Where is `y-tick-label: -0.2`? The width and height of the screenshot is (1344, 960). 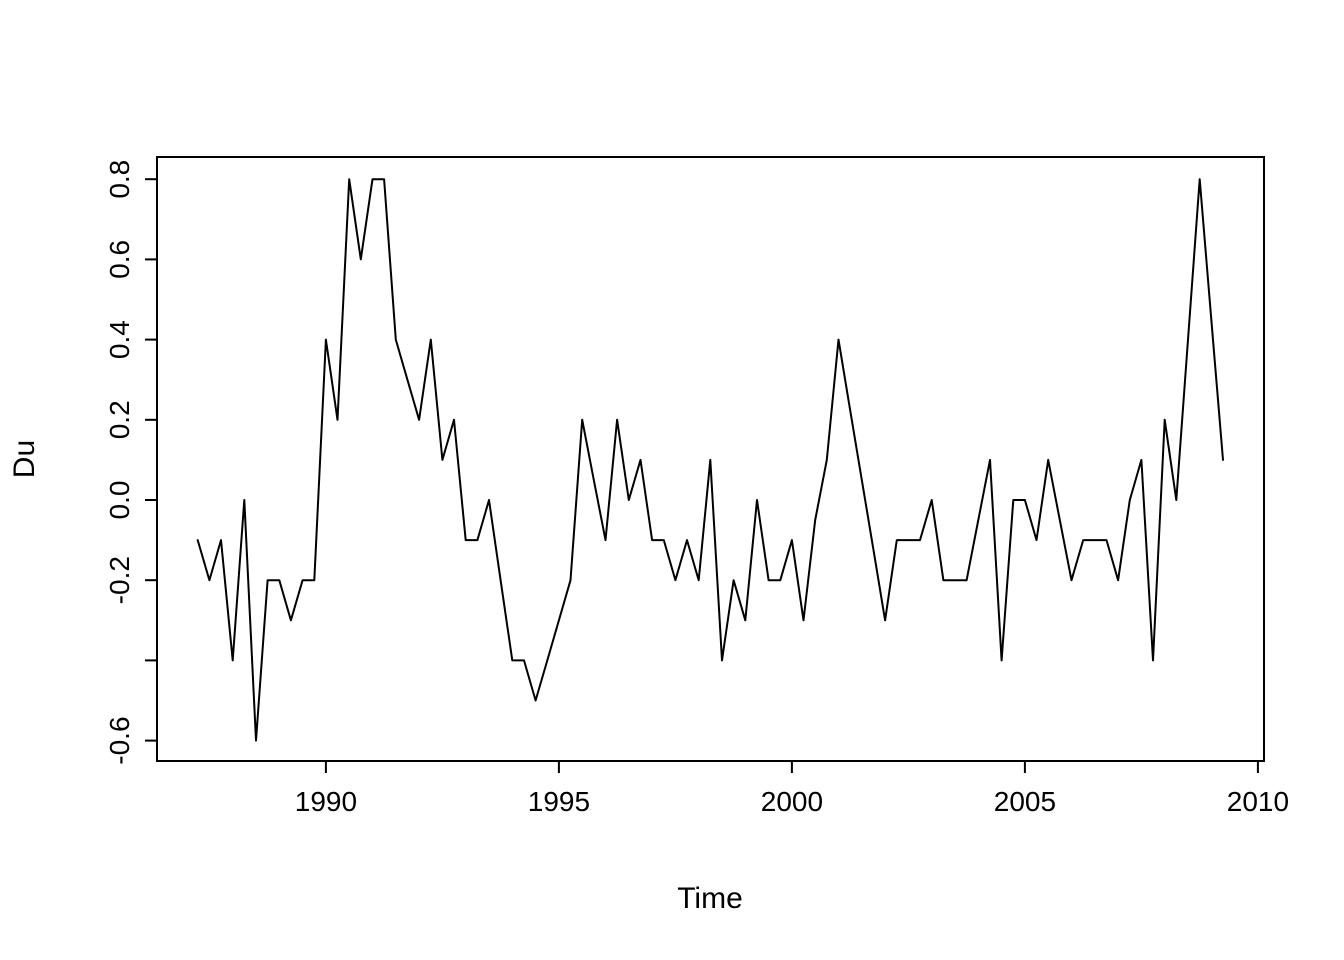
y-tick-label: -0.2 is located at coordinates (119, 580).